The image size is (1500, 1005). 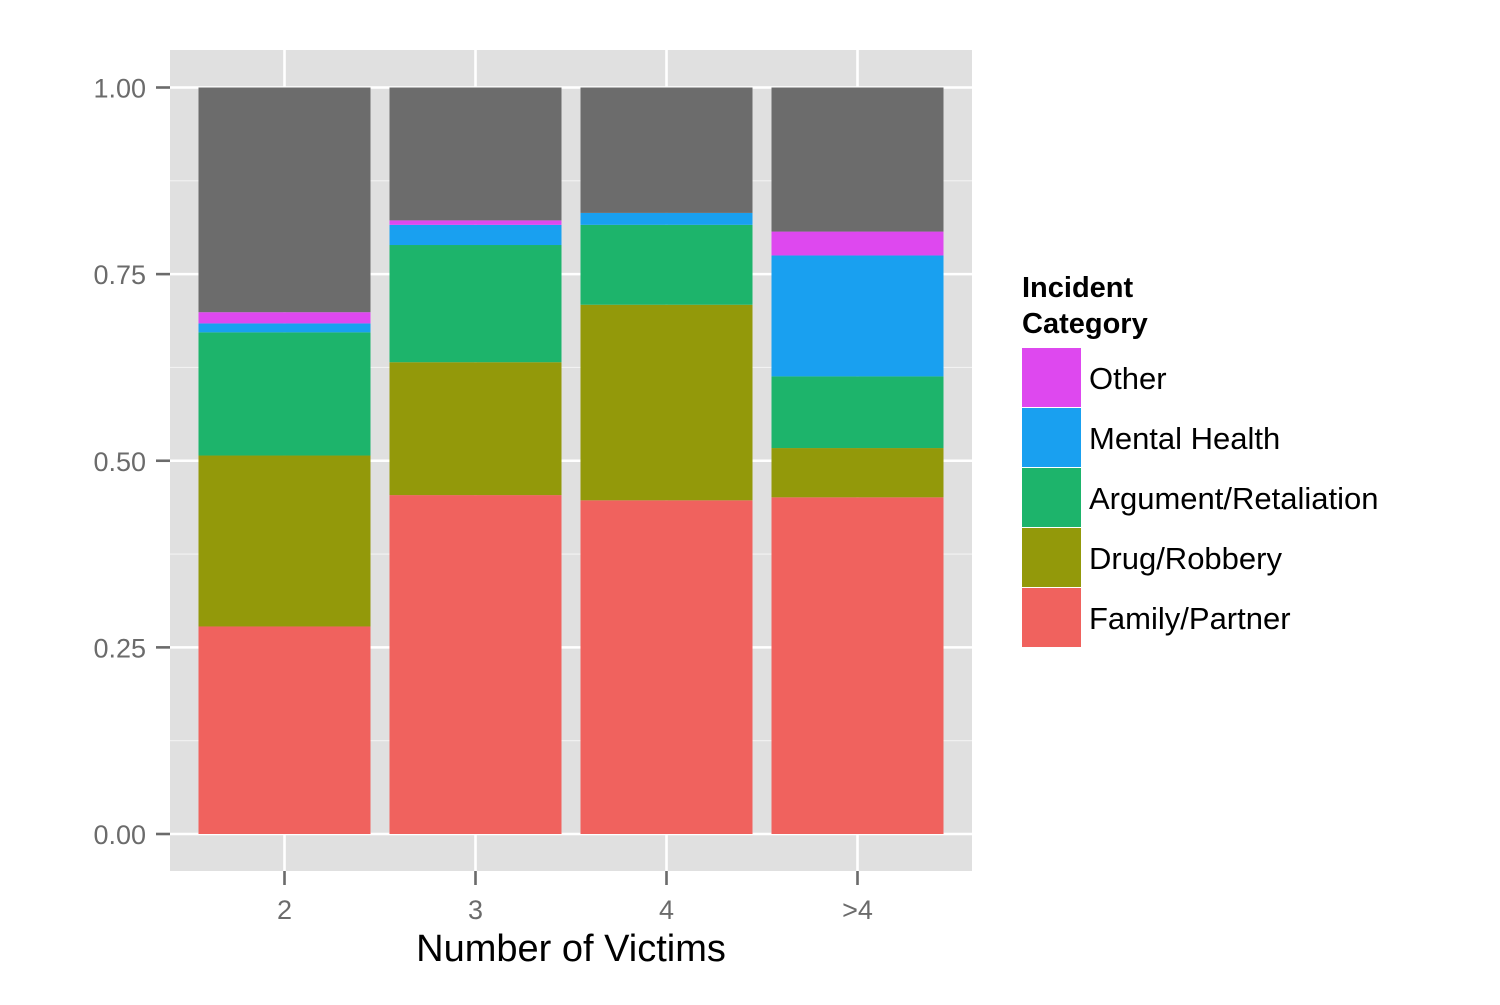 I want to click on legend-key-argument-retaliation, so click(x=1051, y=497).